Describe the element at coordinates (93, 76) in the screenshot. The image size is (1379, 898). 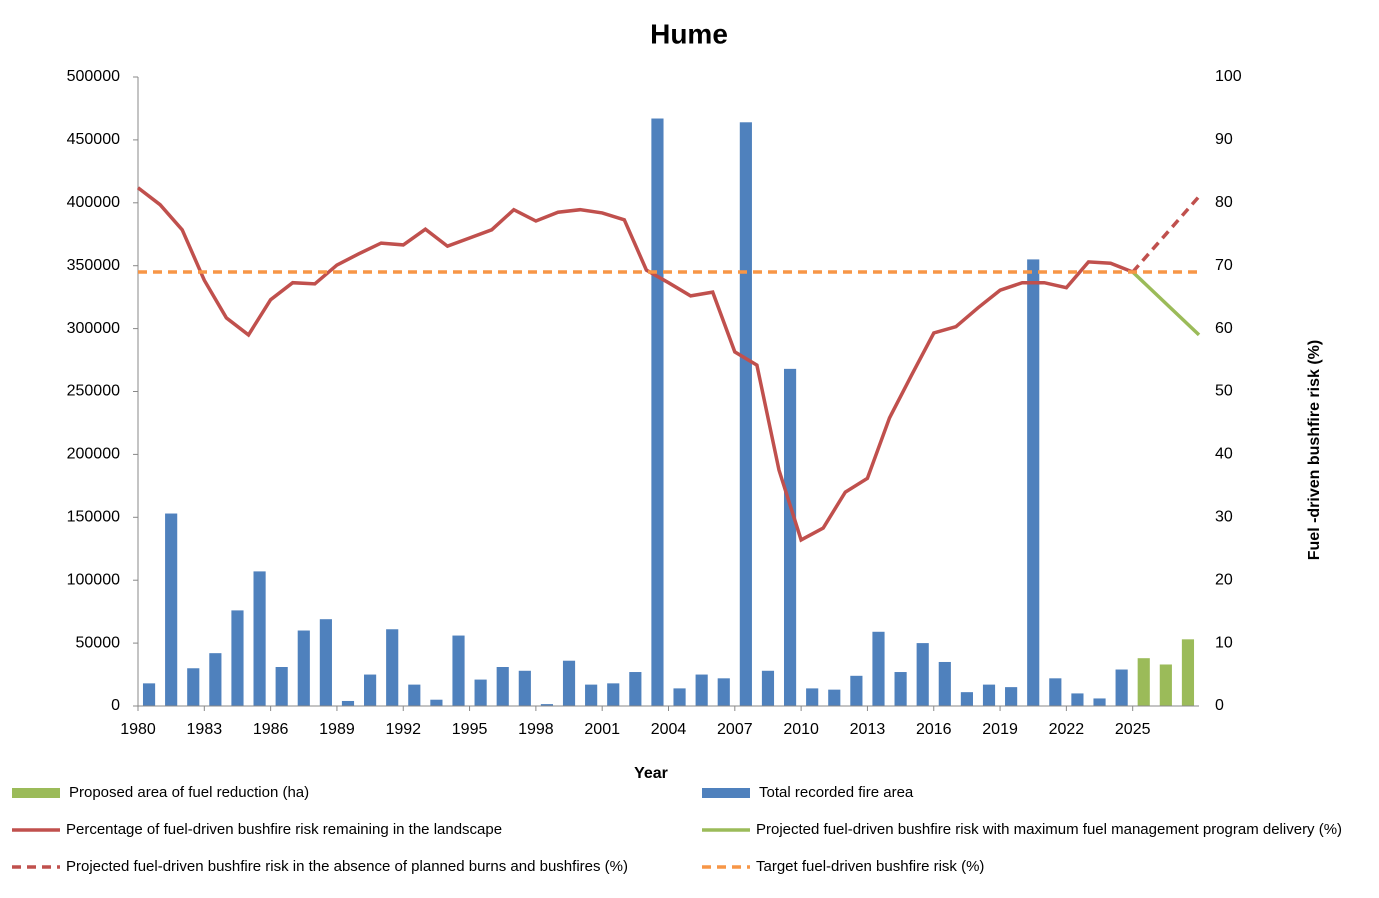
I see `y-tick-label: 500000` at that location.